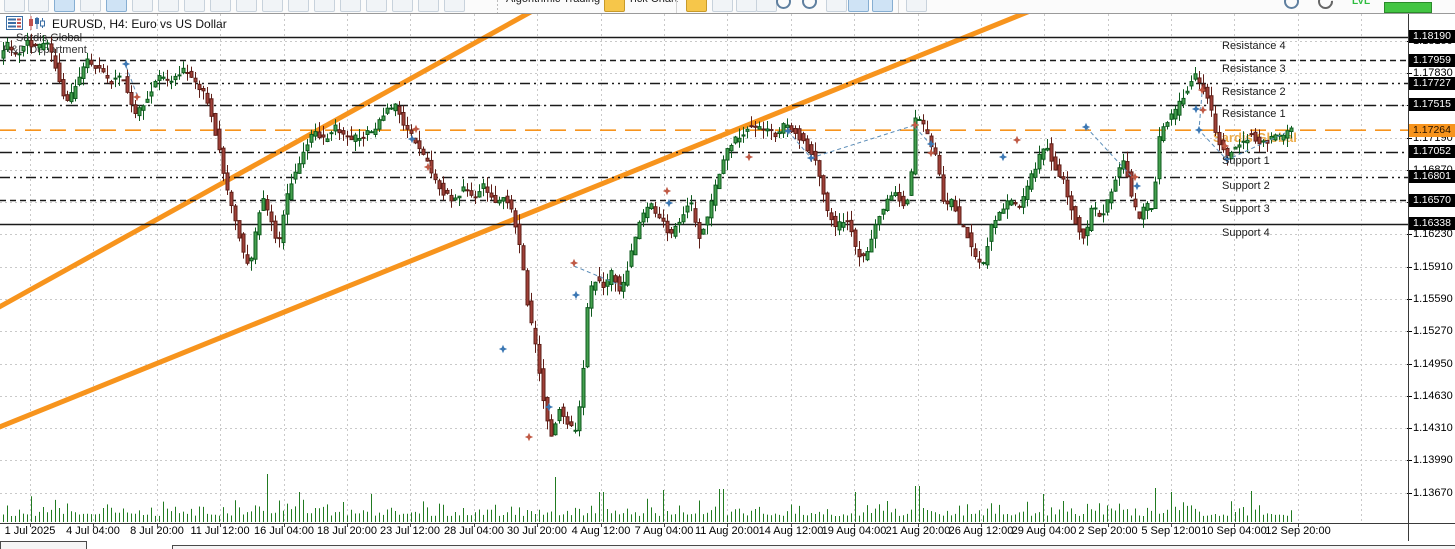 The width and height of the screenshot is (1455, 549). I want to click on arrows-tool-icon, so click(428, 6).